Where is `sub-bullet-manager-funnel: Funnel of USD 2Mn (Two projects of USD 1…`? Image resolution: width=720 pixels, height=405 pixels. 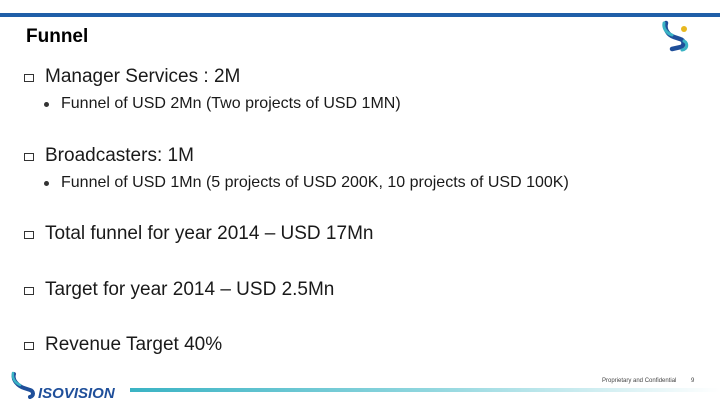
sub-bullet-manager-funnel: Funnel of USD 2Mn (Two projects of USD 1… is located at coordinates (222, 104).